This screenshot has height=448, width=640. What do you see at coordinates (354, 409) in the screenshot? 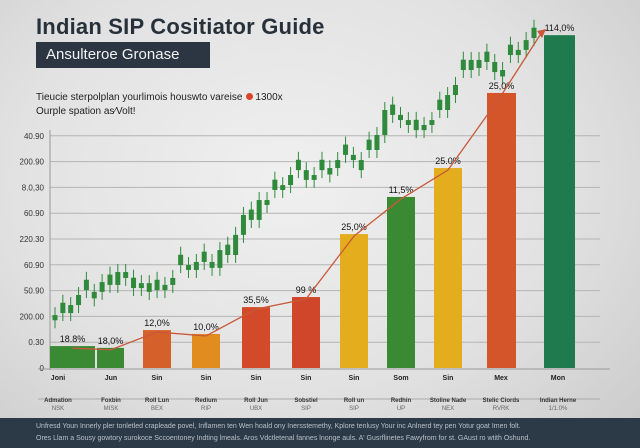
I see `x-sub-code: SIP` at bounding box center [354, 409].